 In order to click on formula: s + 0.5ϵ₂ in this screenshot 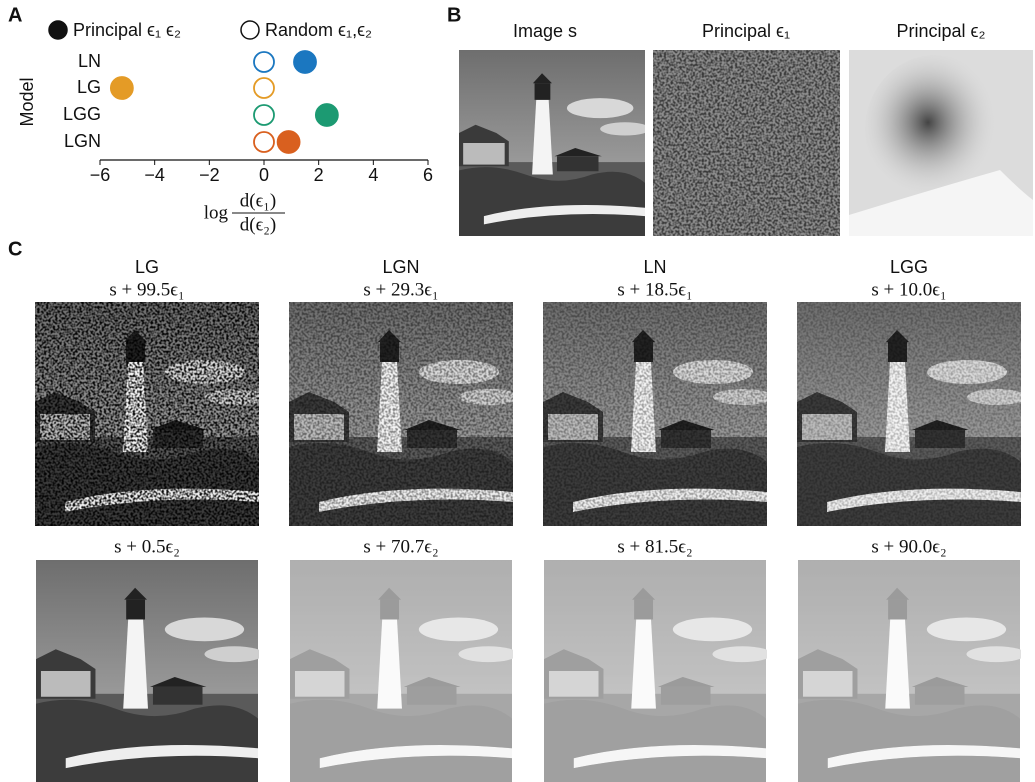, I will do `click(147, 546)`.